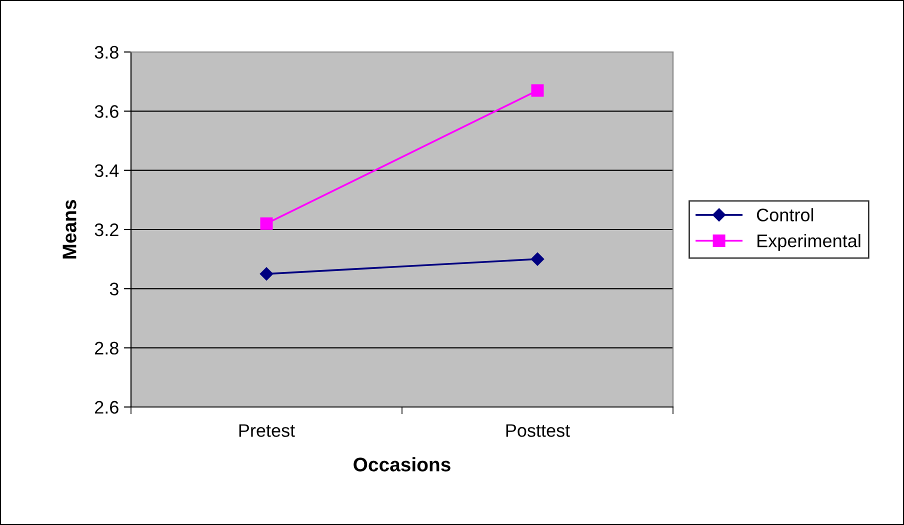  What do you see at coordinates (538, 430) in the screenshot?
I see `x-tick-label: Posttest` at bounding box center [538, 430].